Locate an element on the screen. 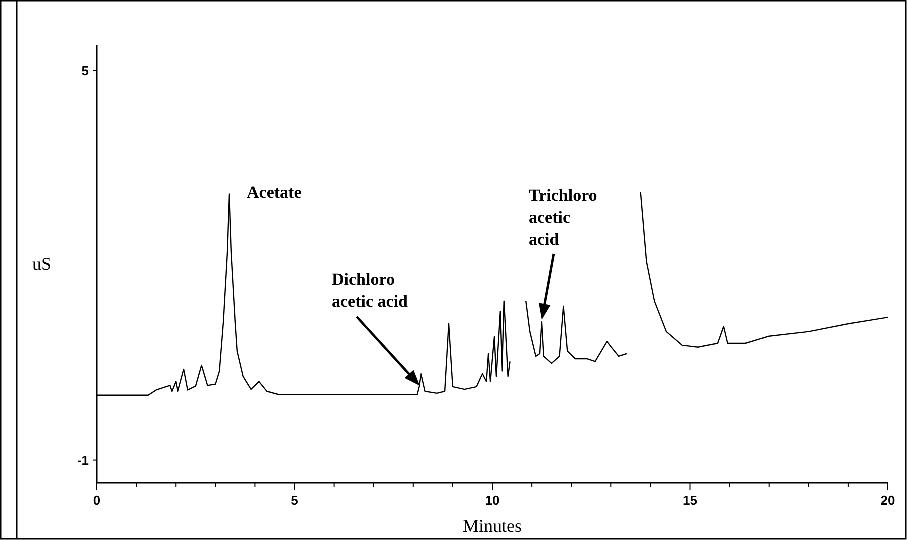  y-tick-label: -1 is located at coordinates (83, 460).